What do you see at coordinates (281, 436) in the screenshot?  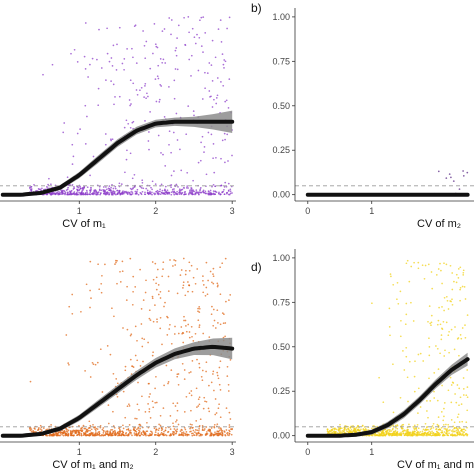 I see `y-tick-label: 0.00` at bounding box center [281, 436].